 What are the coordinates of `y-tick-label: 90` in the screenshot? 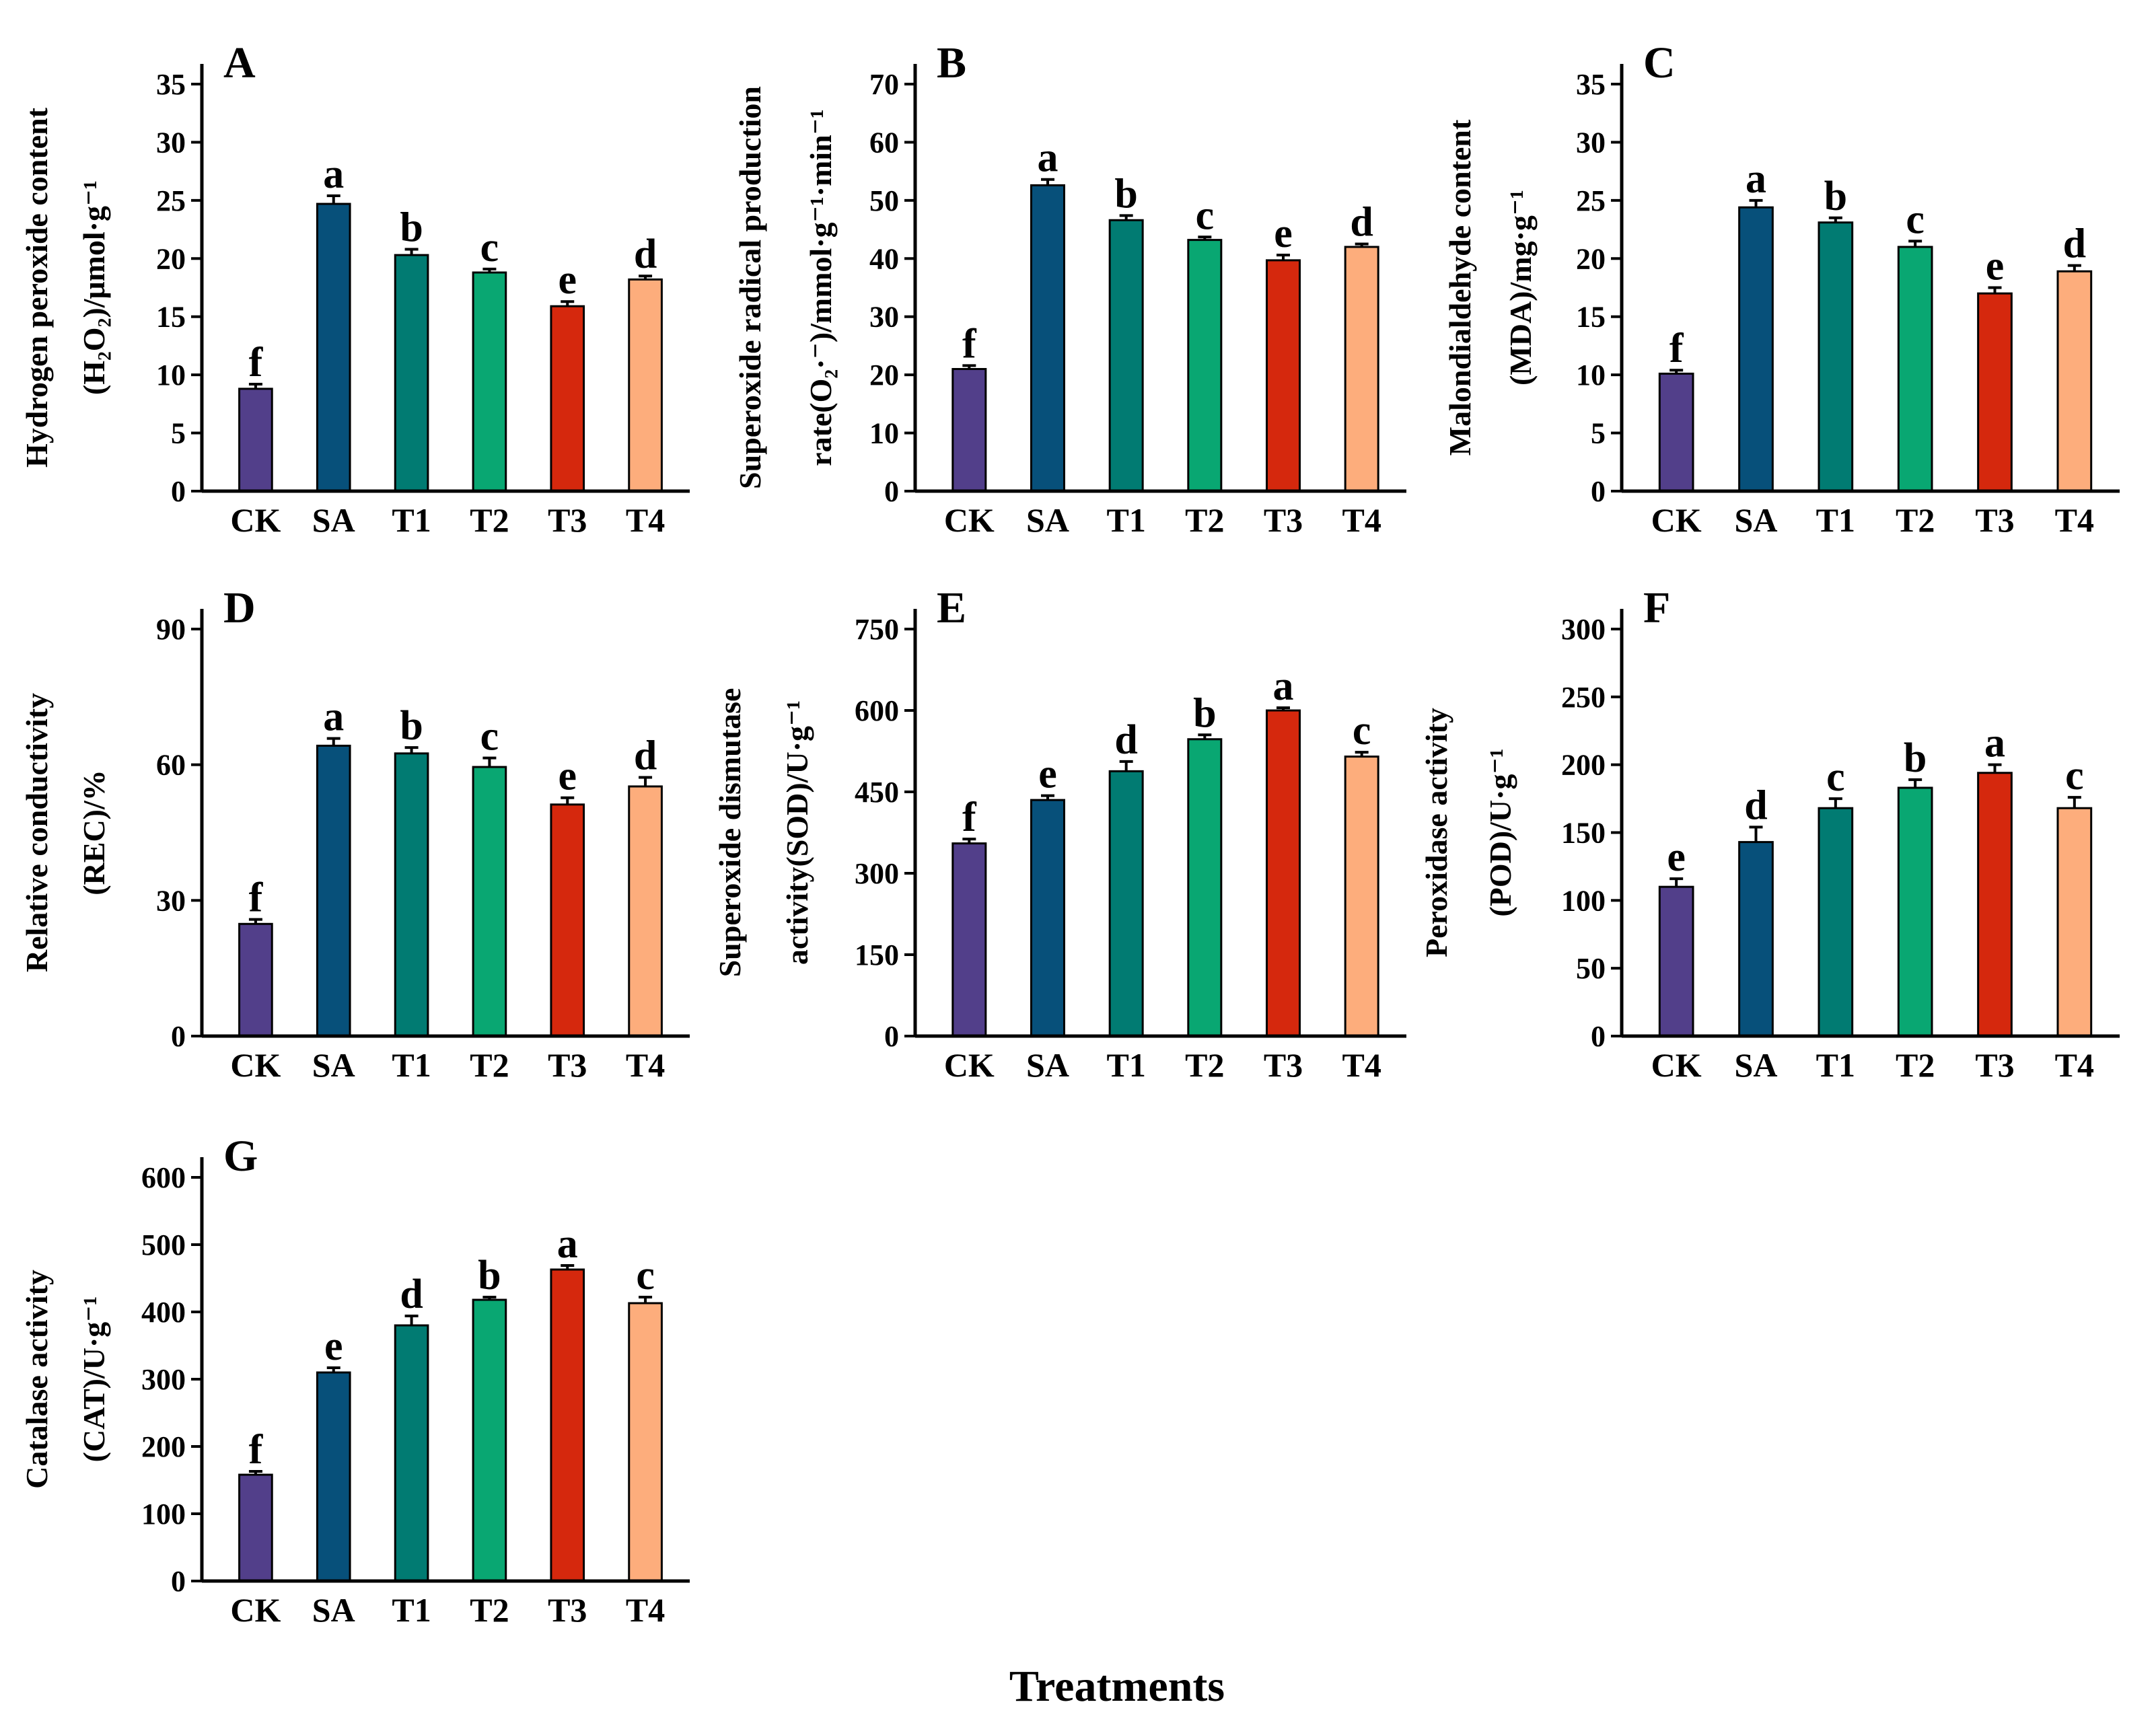 It's located at (171, 629).